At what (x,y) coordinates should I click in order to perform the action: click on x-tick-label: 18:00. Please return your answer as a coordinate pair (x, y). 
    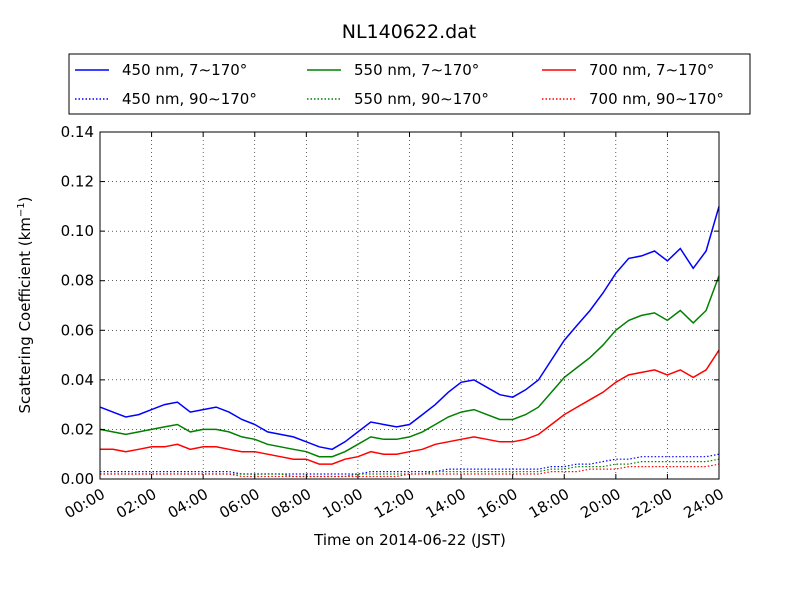
    Looking at the image, I should click on (549, 503).